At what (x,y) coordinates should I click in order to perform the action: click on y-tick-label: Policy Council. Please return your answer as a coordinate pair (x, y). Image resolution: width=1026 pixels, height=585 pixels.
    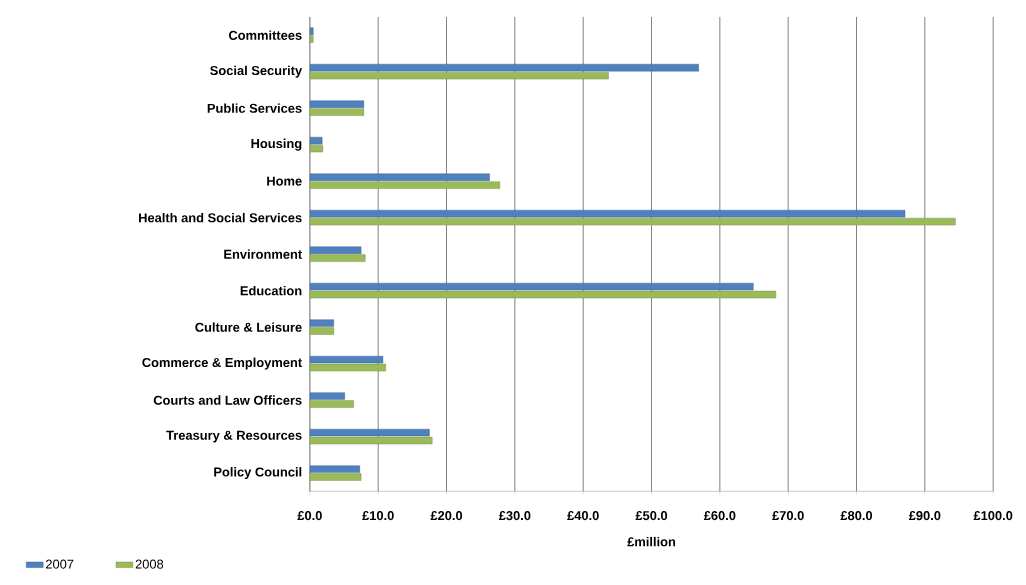
    Looking at the image, I should click on (258, 473).